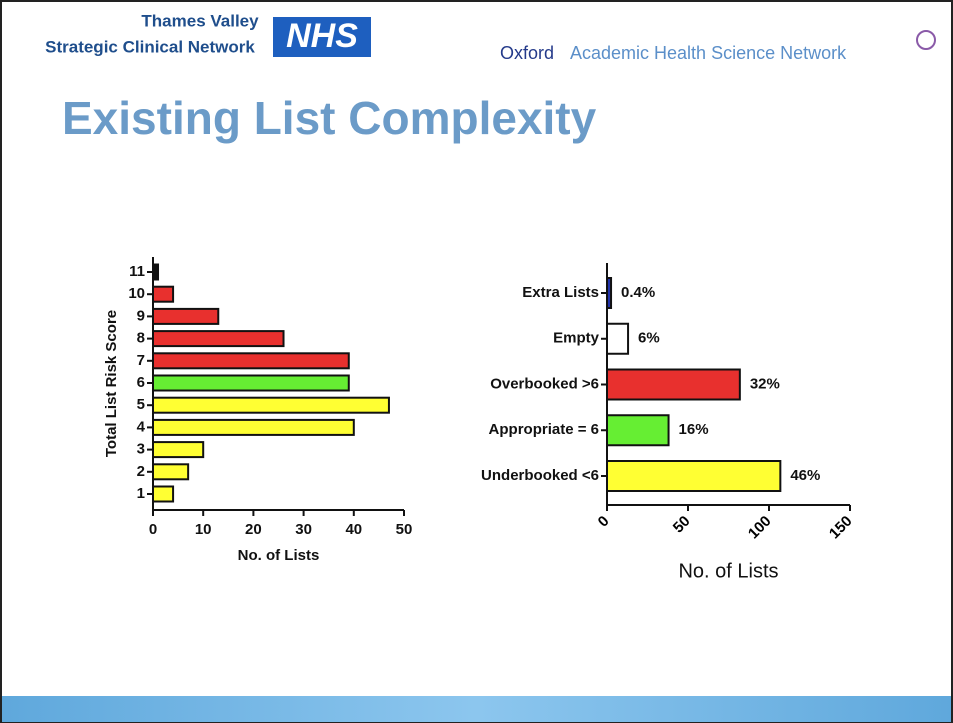 The height and width of the screenshot is (723, 953). I want to click on data-label: 6%, so click(649, 338).